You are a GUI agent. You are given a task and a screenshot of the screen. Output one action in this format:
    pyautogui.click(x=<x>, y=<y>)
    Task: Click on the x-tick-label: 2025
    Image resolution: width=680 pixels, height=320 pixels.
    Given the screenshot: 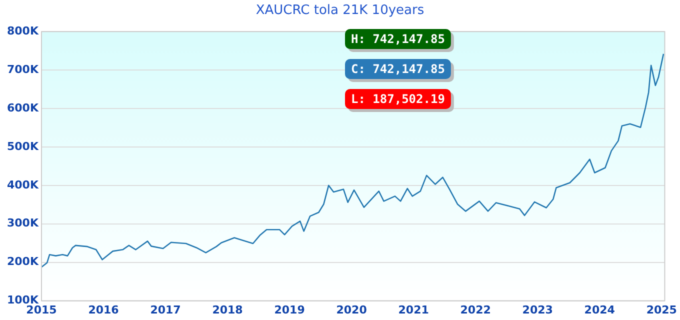 What is the action you would take?
    pyautogui.click(x=661, y=309)
    